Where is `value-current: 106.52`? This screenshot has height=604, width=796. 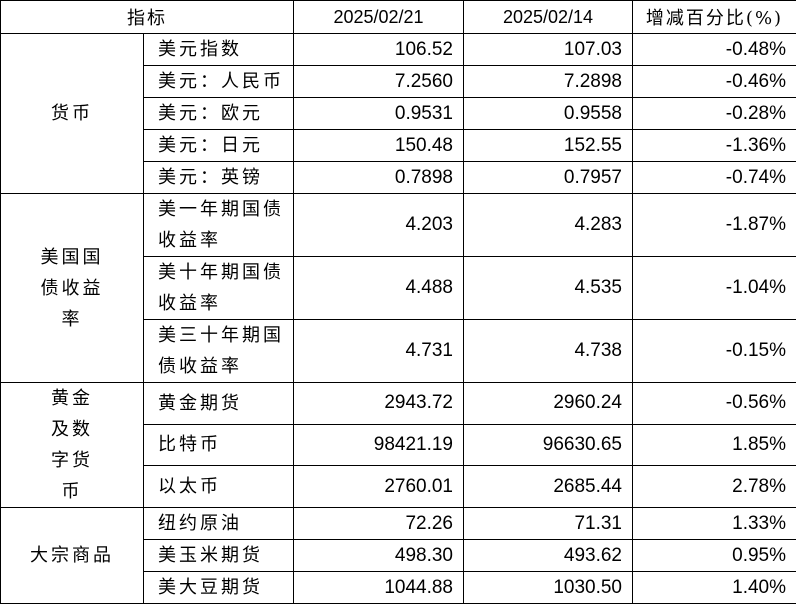 value-current: 106.52 is located at coordinates (379, 50).